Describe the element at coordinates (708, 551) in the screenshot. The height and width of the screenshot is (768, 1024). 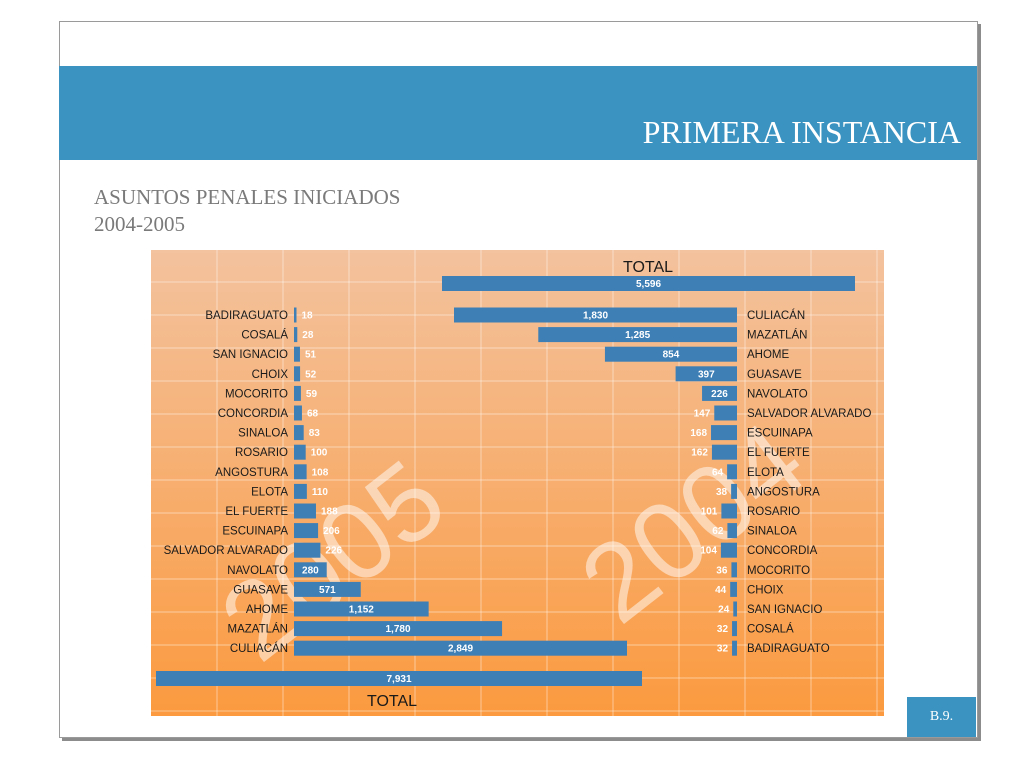
I see `data-label-2004: 104` at that location.